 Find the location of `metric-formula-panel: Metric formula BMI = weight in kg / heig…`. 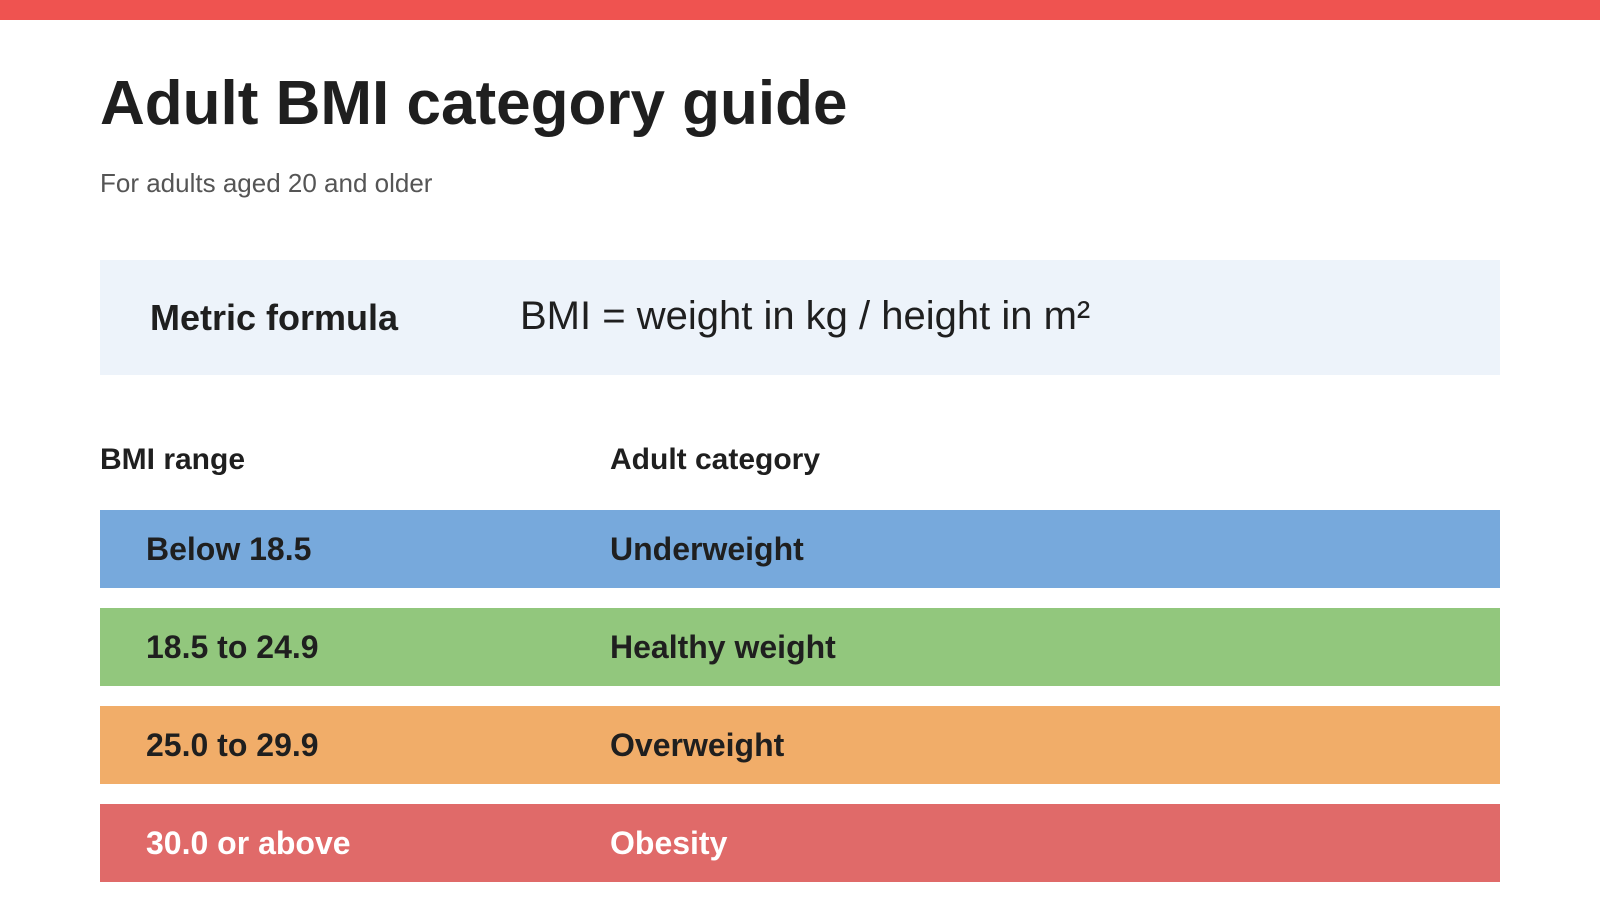

metric-formula-panel: Metric formula BMI = weight in kg / heig… is located at coordinates (800, 317).